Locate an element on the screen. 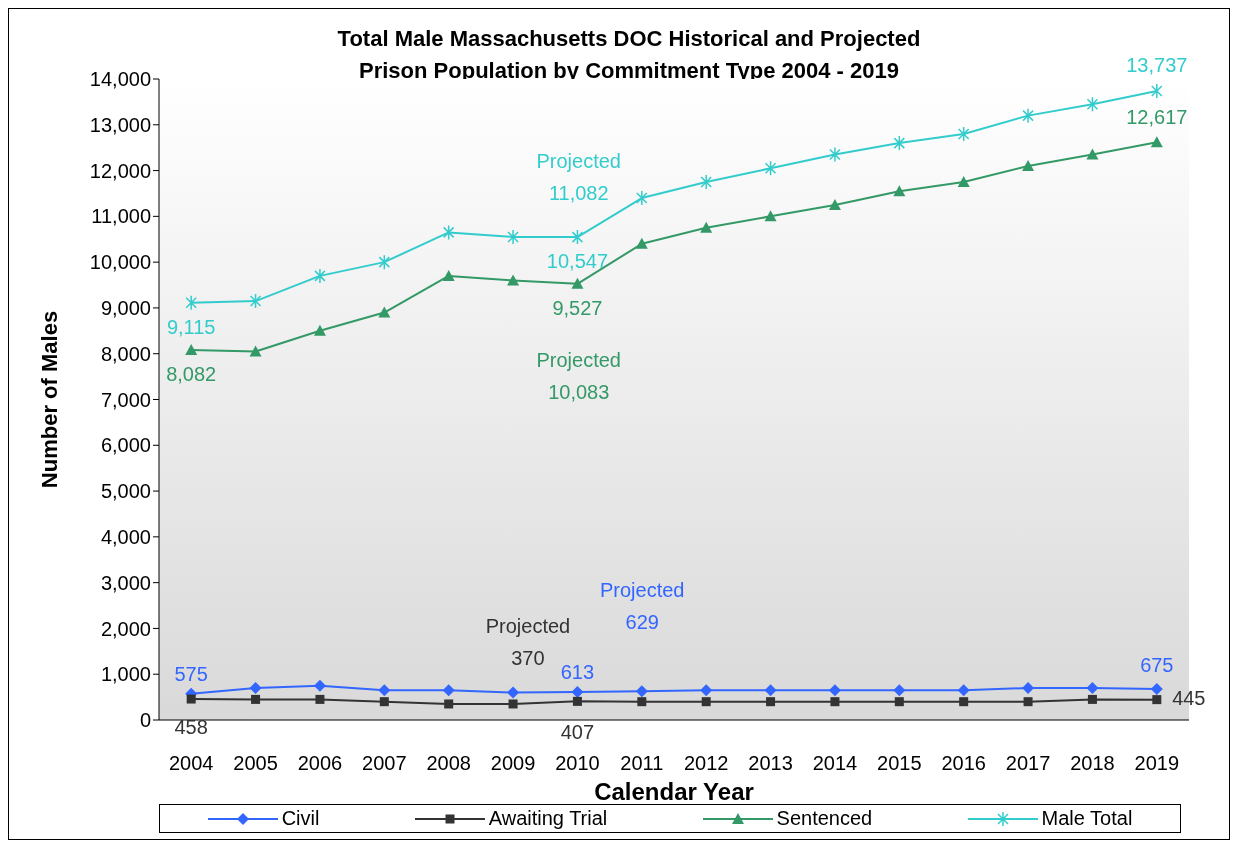 This screenshot has width=1236, height=841. y-tick-label: 5,000 is located at coordinates (125, 491).